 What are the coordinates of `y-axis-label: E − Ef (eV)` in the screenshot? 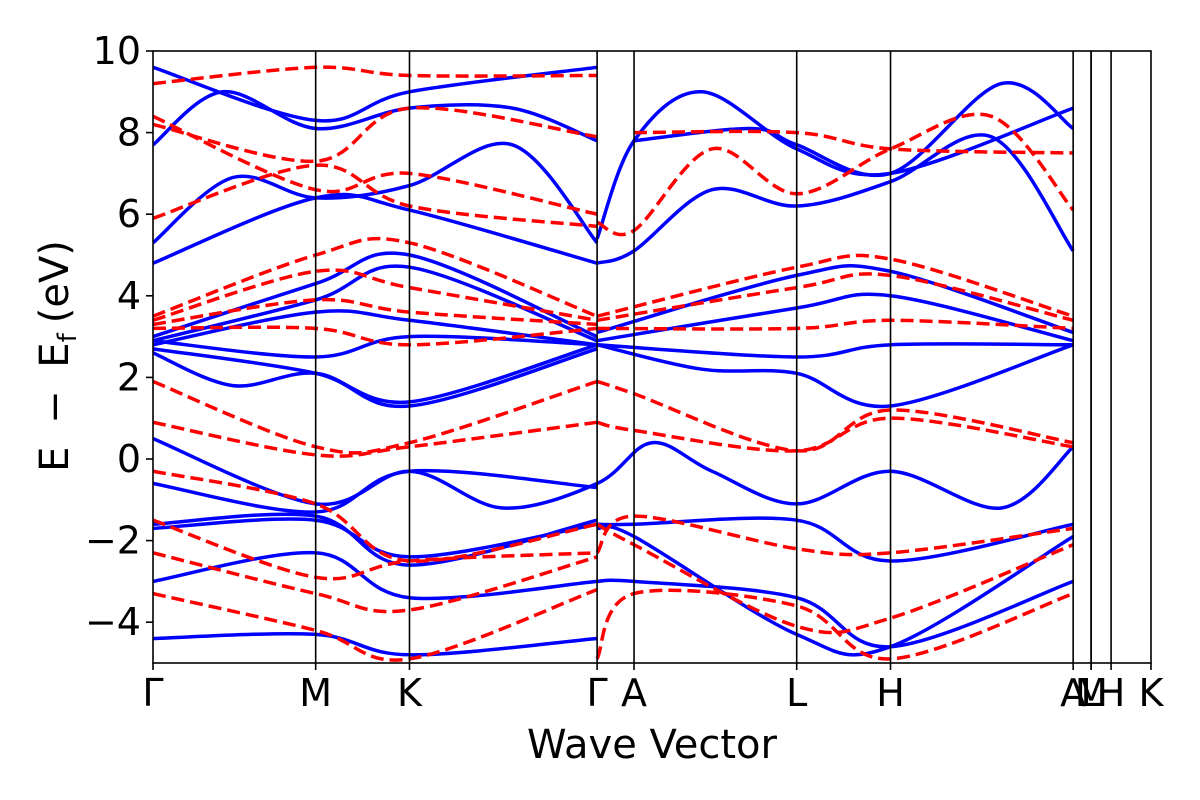 It's located at (57, 356).